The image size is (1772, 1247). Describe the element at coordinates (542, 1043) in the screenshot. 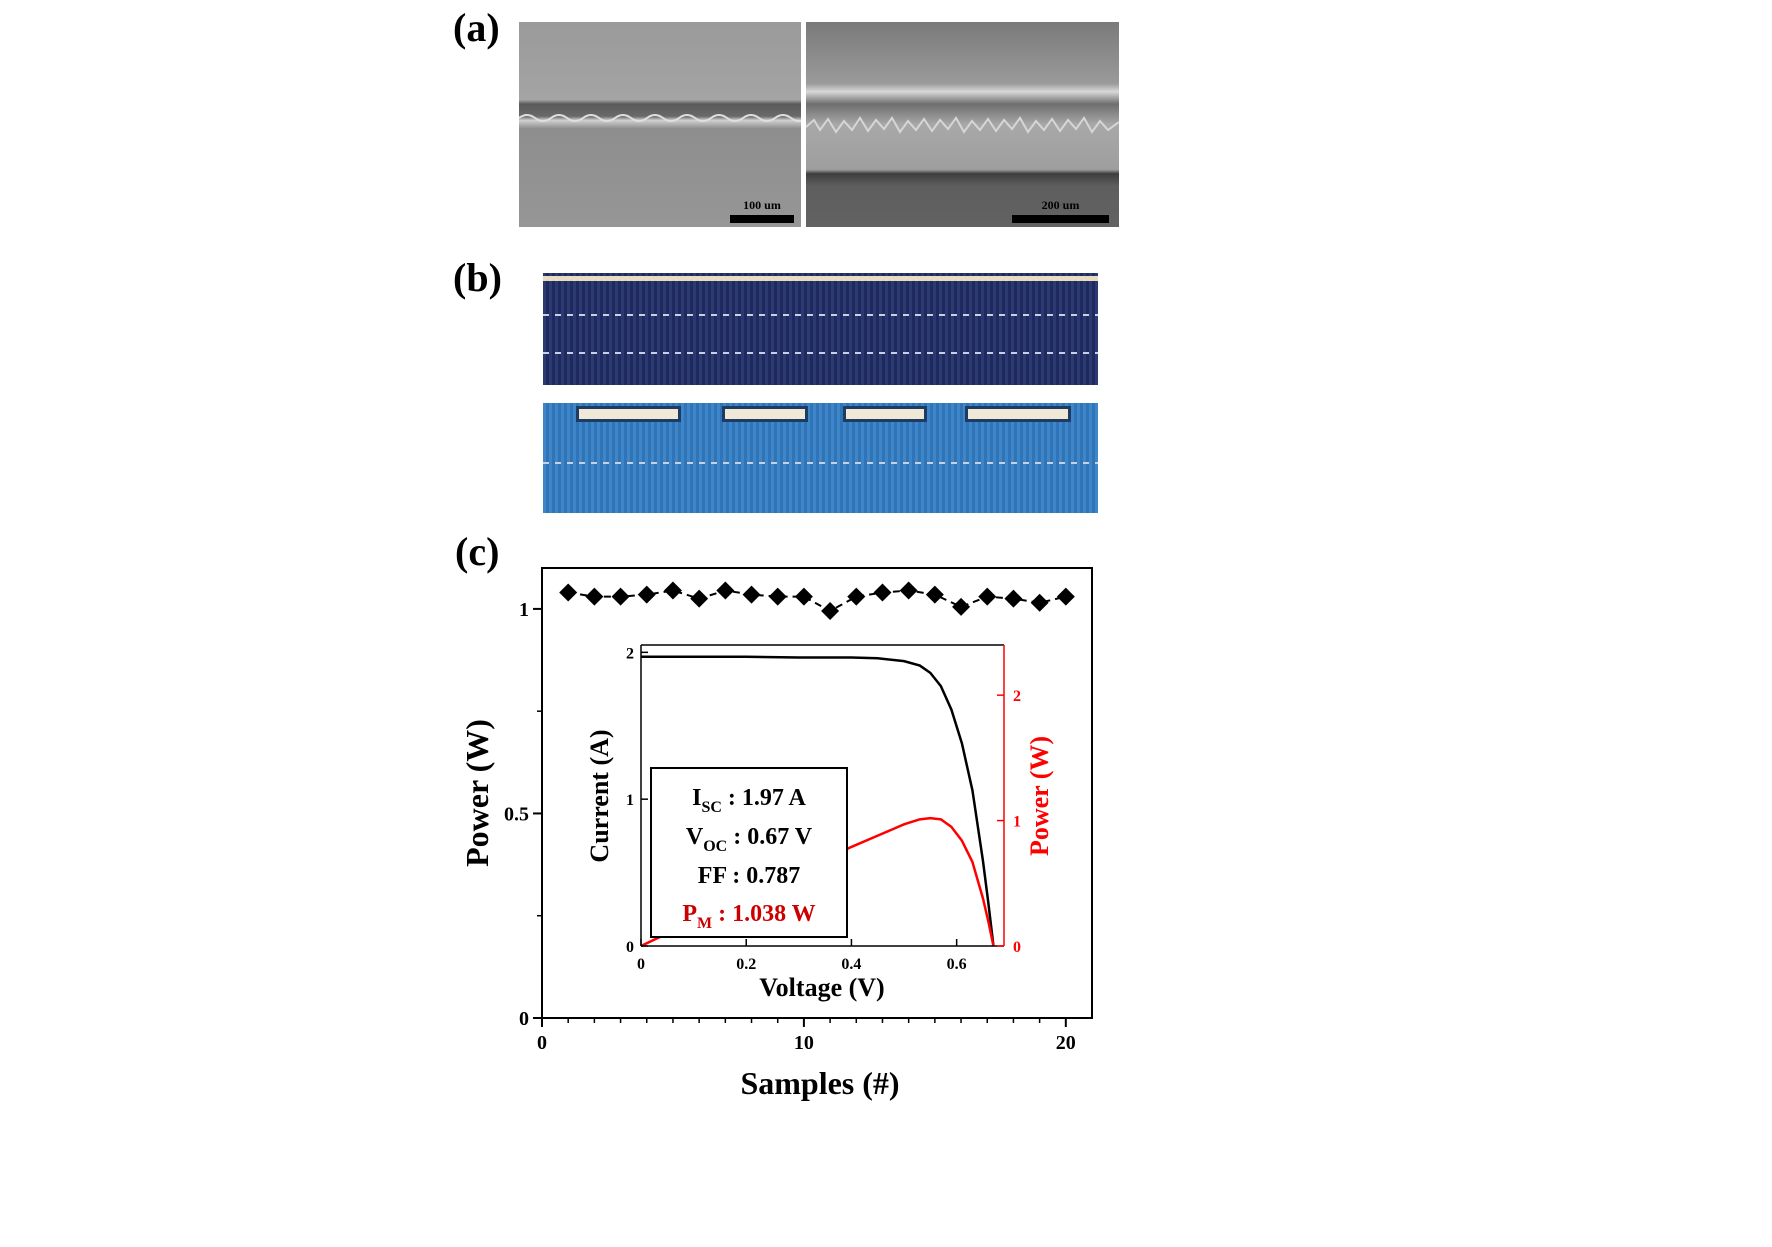

I see `main-x-tick-label: 0` at that location.